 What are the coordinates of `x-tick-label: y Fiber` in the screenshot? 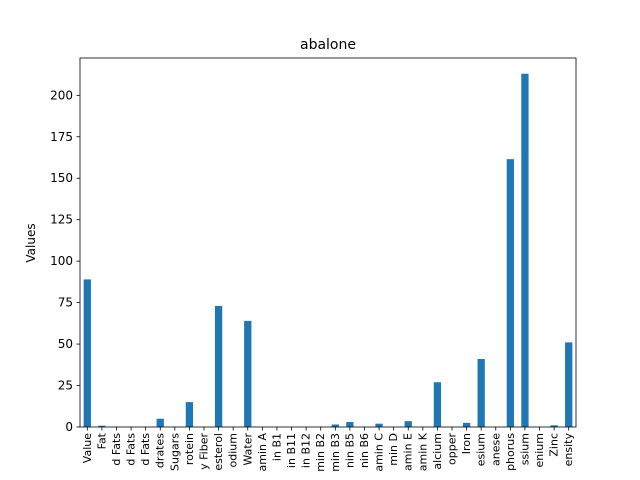 It's located at (204, 451).